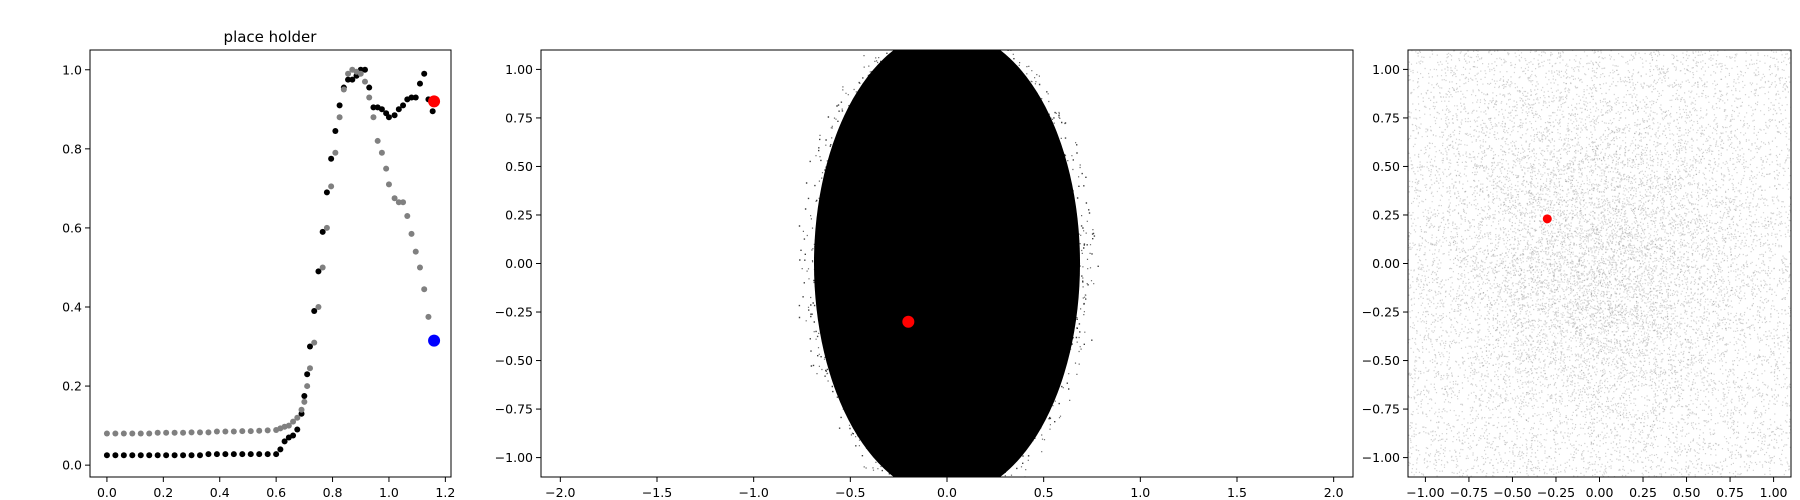 This screenshot has height=500, width=1800. What do you see at coordinates (72, 69) in the screenshot?
I see `y-tick-label: 1.0` at bounding box center [72, 69].